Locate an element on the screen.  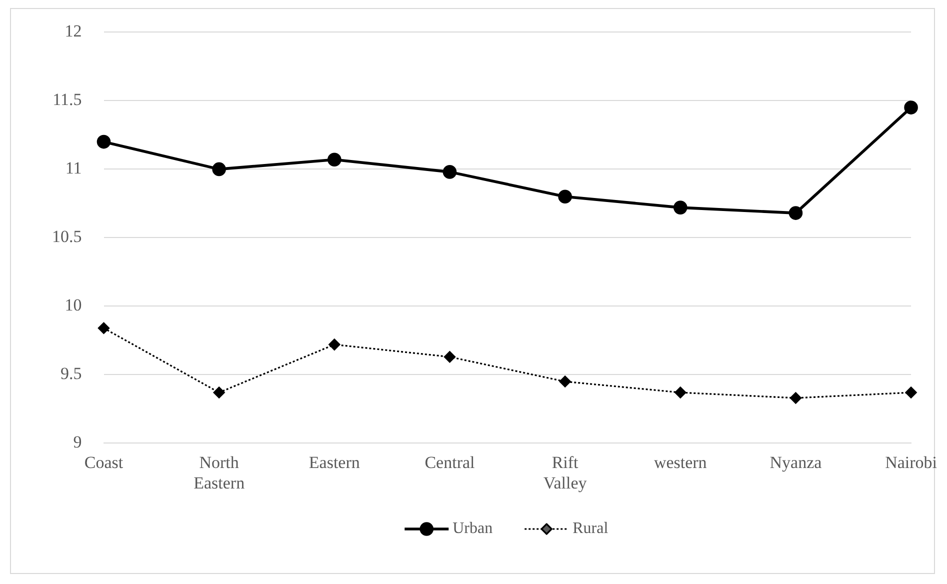
y-tick-label: 12 is located at coordinates (73, 31).